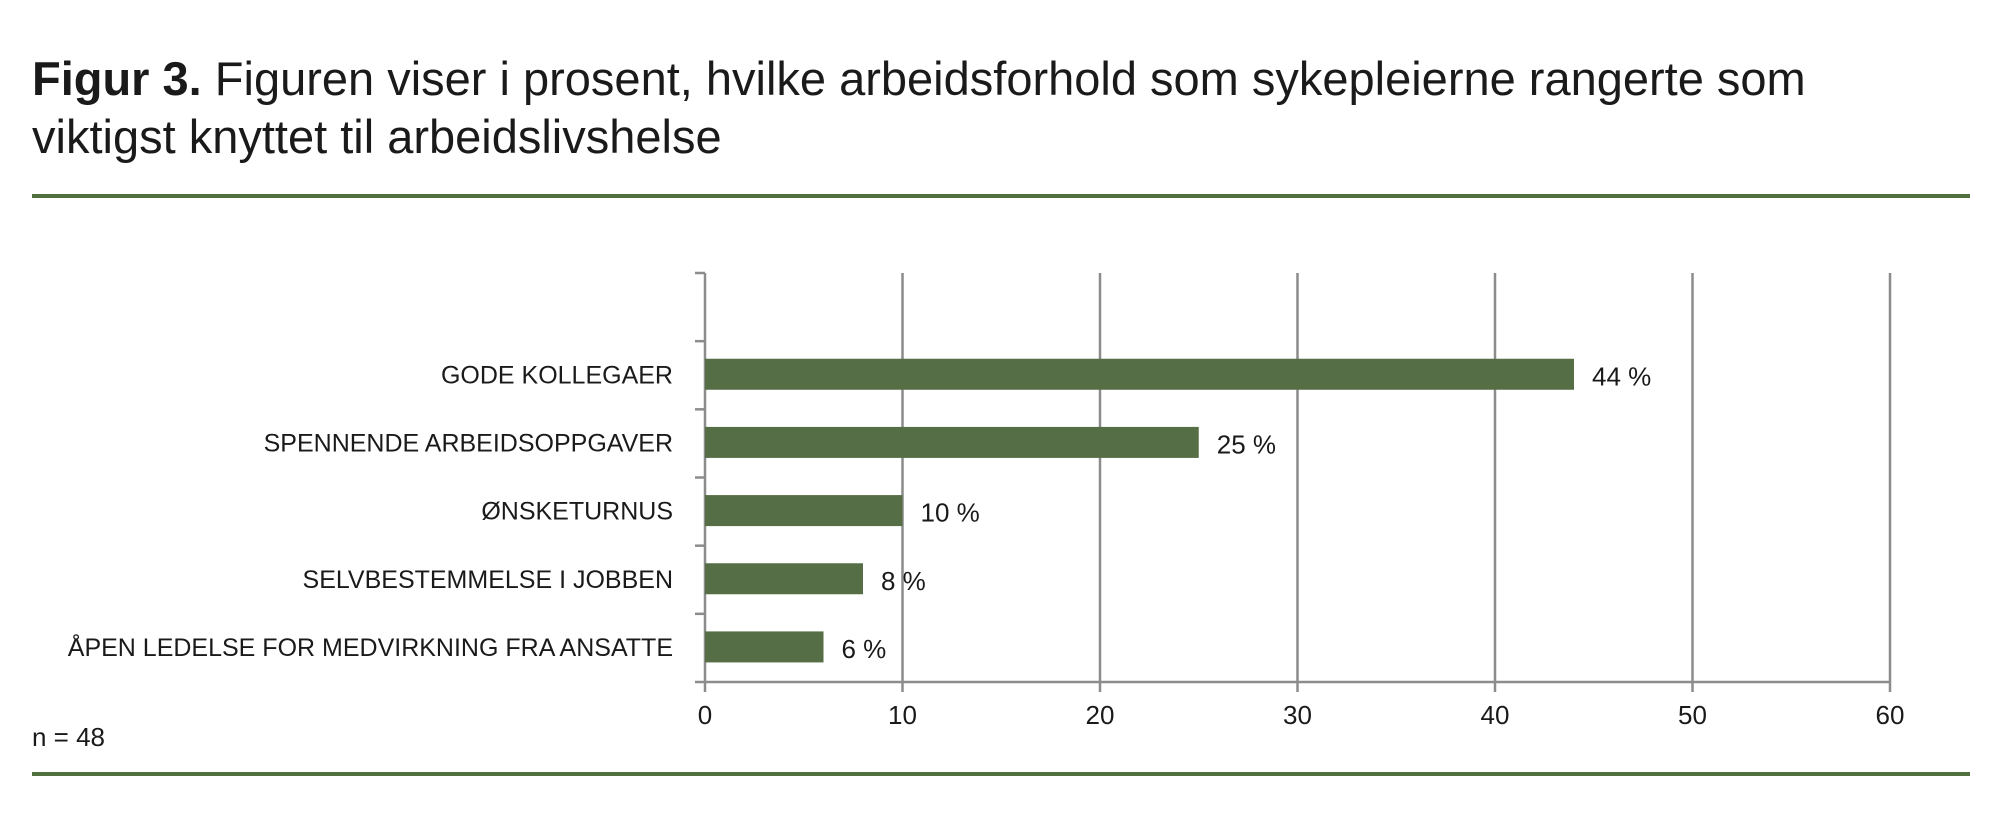  Describe the element at coordinates (1297, 715) in the screenshot. I see `x-tick-label: 30` at that location.